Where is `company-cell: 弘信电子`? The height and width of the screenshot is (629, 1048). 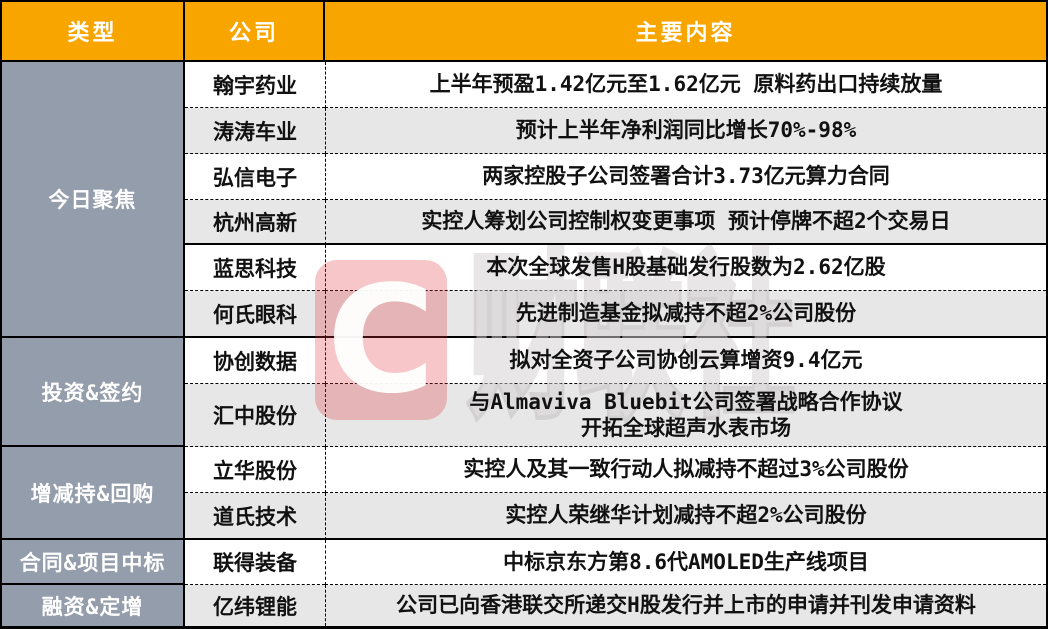 company-cell: 弘信电子 is located at coordinates (255, 177).